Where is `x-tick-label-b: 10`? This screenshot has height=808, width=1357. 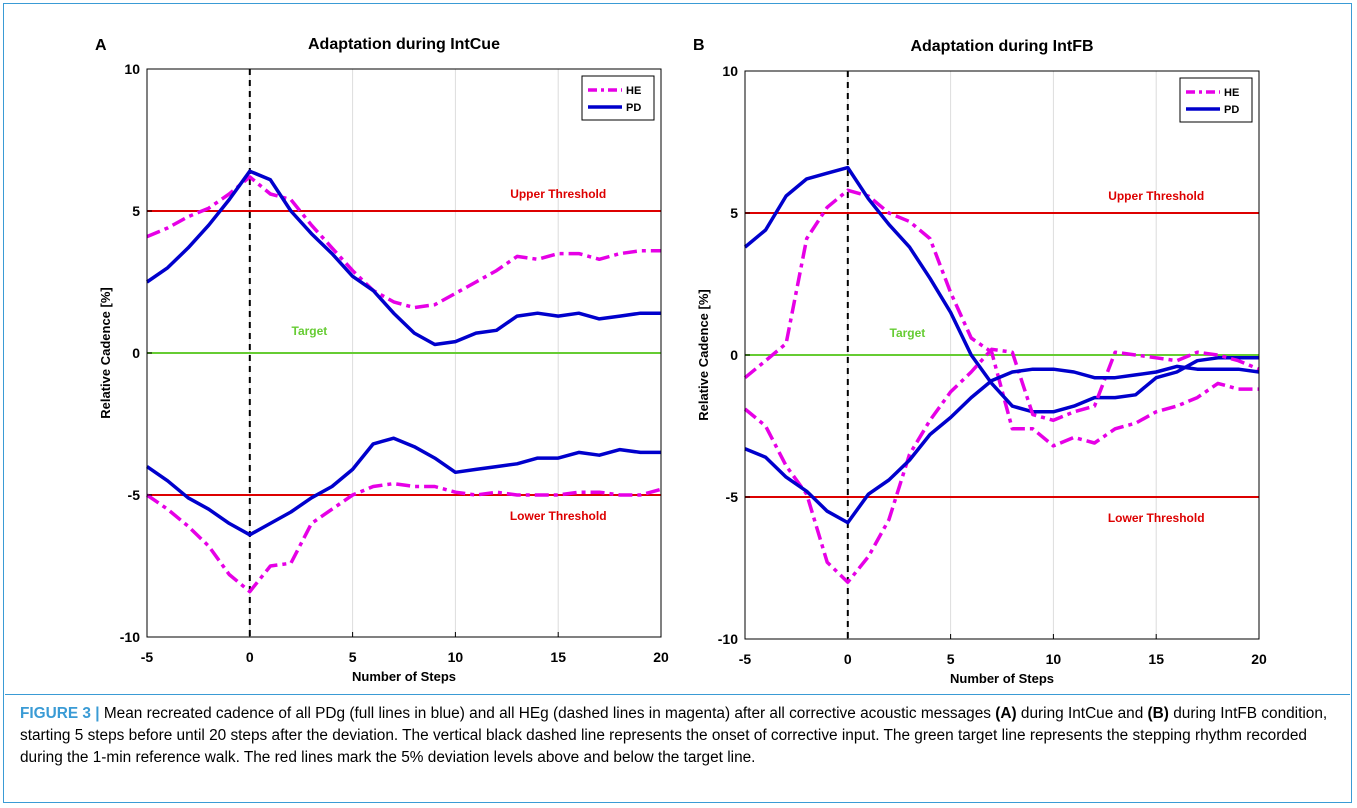
x-tick-label-b: 10 is located at coordinates (1054, 659).